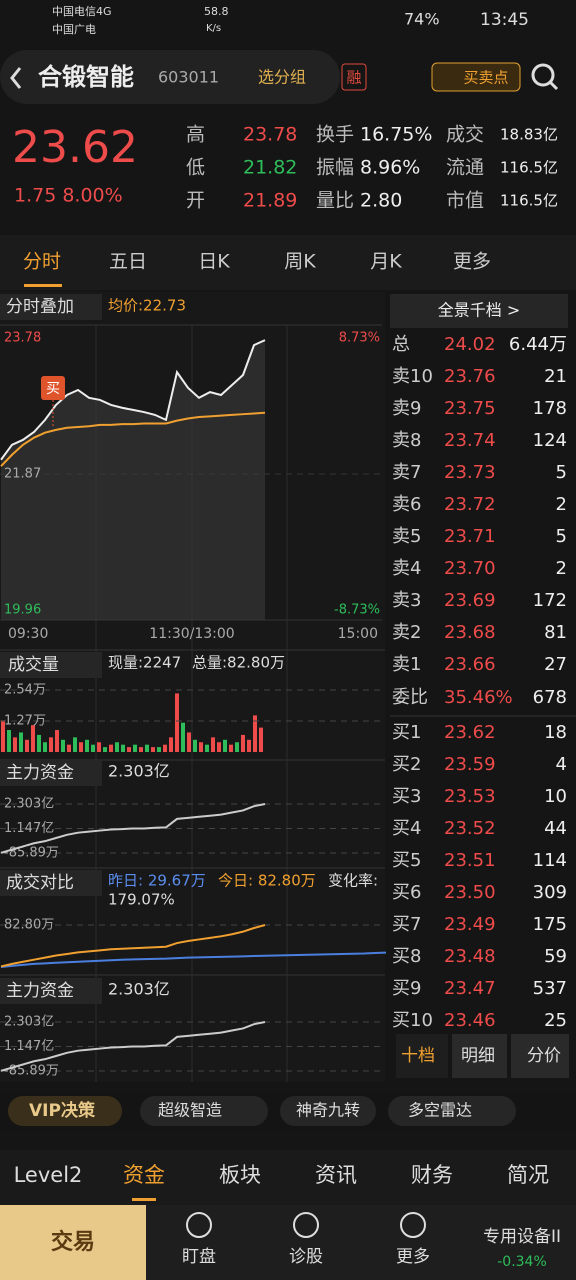  I want to click on price-area, so click(133, 480).